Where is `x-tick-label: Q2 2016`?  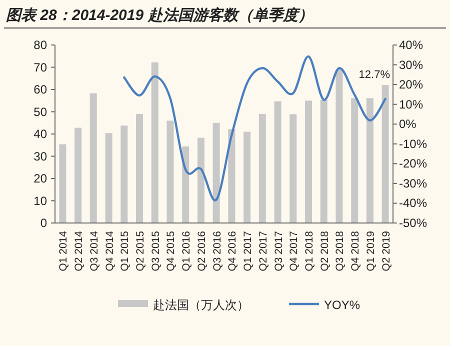
x-tick-label: Q2 2016 is located at coordinates (202, 251).